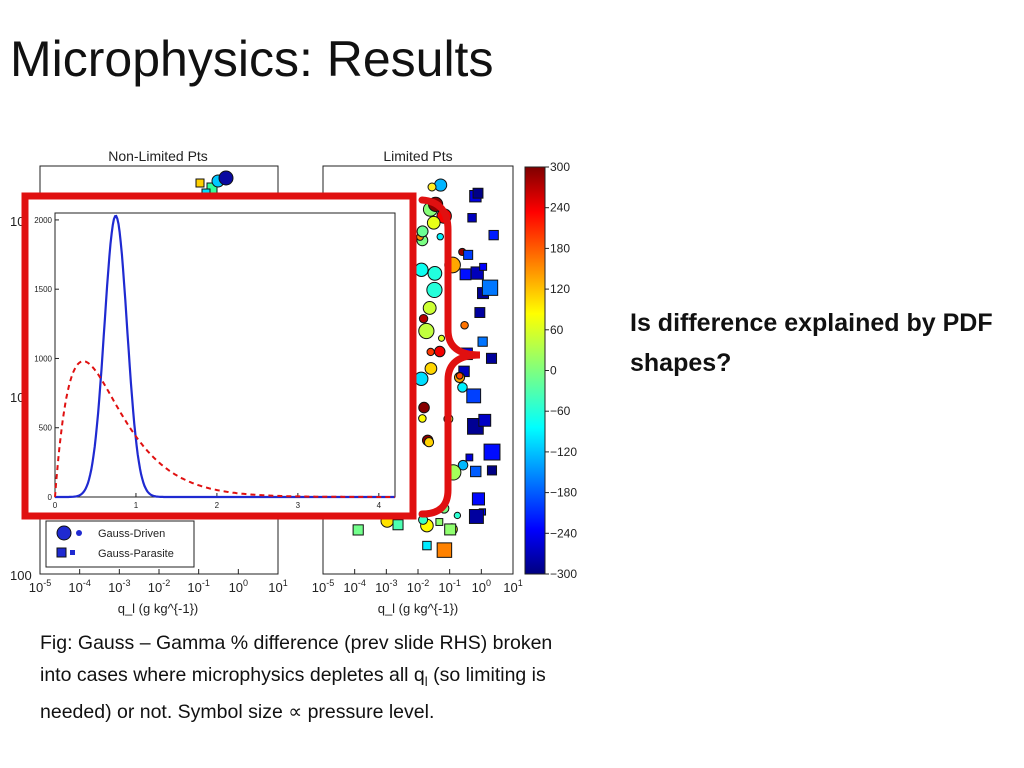 The width and height of the screenshot is (1024, 768). Describe the element at coordinates (136, 505) in the screenshot. I see `inset-xtick-label: 1` at that location.